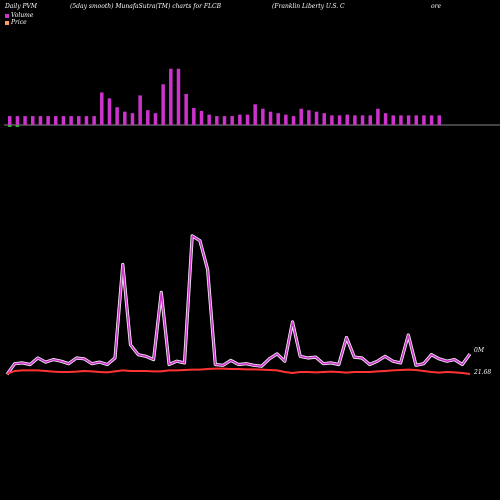  Describe the element at coordinates (479, 350) in the screenshot. I see `volume-last-label: 0M` at that location.